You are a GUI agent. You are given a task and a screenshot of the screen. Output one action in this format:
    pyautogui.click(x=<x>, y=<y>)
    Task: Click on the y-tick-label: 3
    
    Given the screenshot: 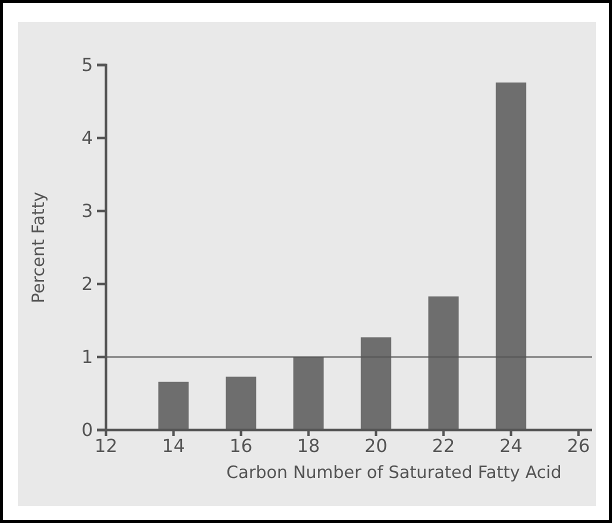 What is the action you would take?
    pyautogui.click(x=87, y=211)
    